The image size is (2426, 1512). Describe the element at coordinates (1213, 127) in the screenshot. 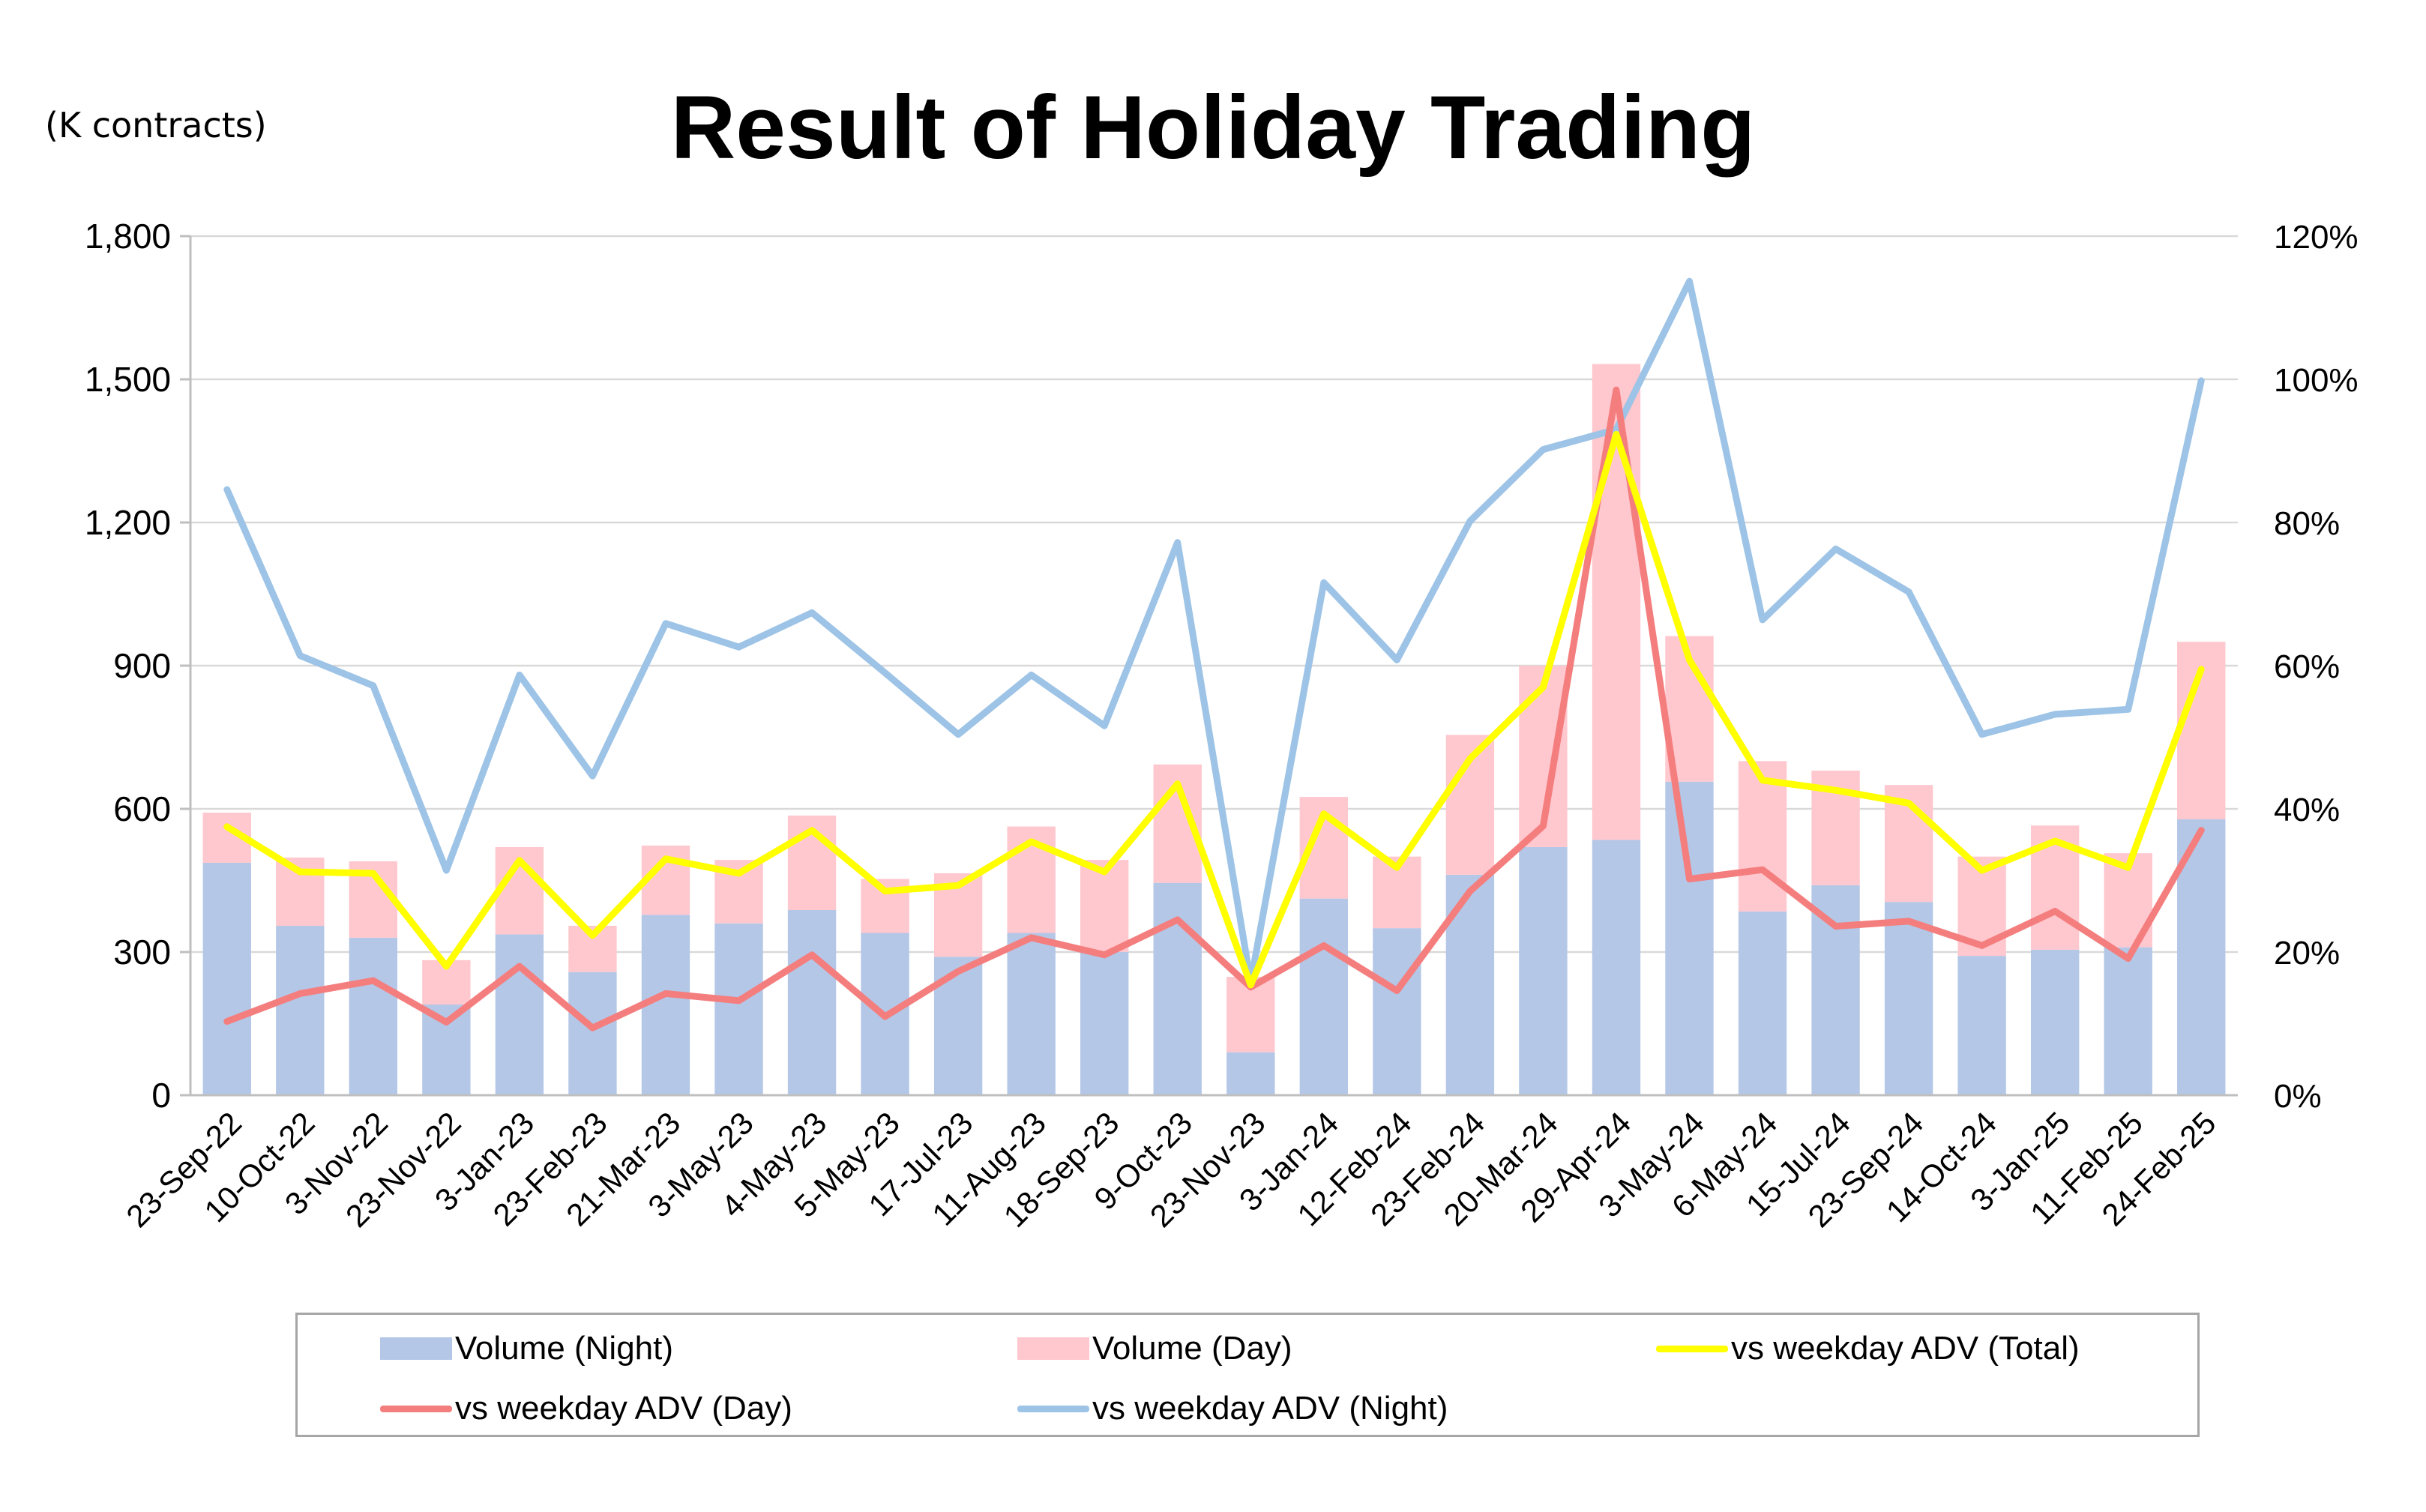

I see `chart-title: Result of Holiday Trading` at that location.